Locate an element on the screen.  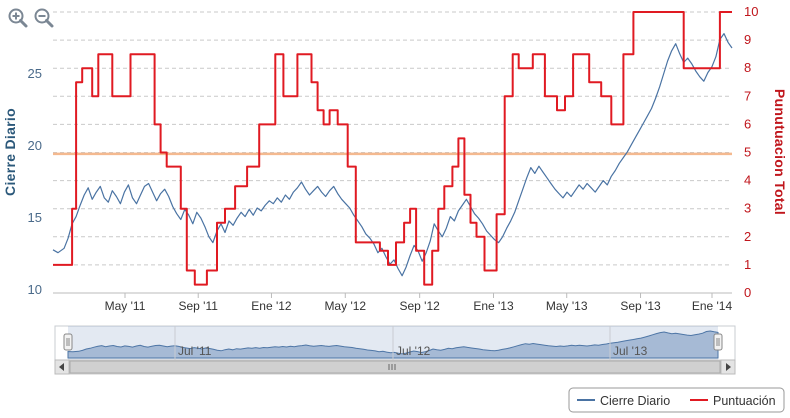
right-tick-label: 7 is located at coordinates (747, 95).